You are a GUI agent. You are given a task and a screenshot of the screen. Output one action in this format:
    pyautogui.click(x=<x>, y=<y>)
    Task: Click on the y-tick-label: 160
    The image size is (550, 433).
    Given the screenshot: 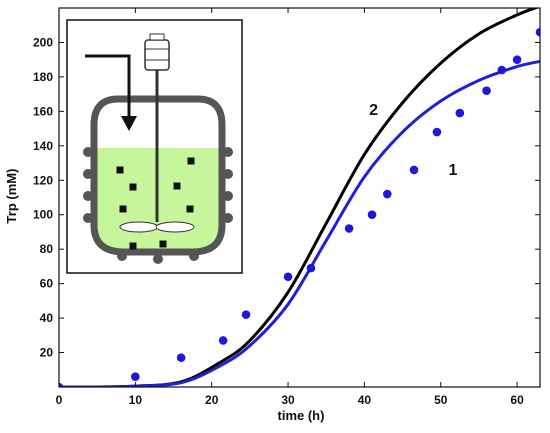 What is the action you would take?
    pyautogui.click(x=43, y=111)
    